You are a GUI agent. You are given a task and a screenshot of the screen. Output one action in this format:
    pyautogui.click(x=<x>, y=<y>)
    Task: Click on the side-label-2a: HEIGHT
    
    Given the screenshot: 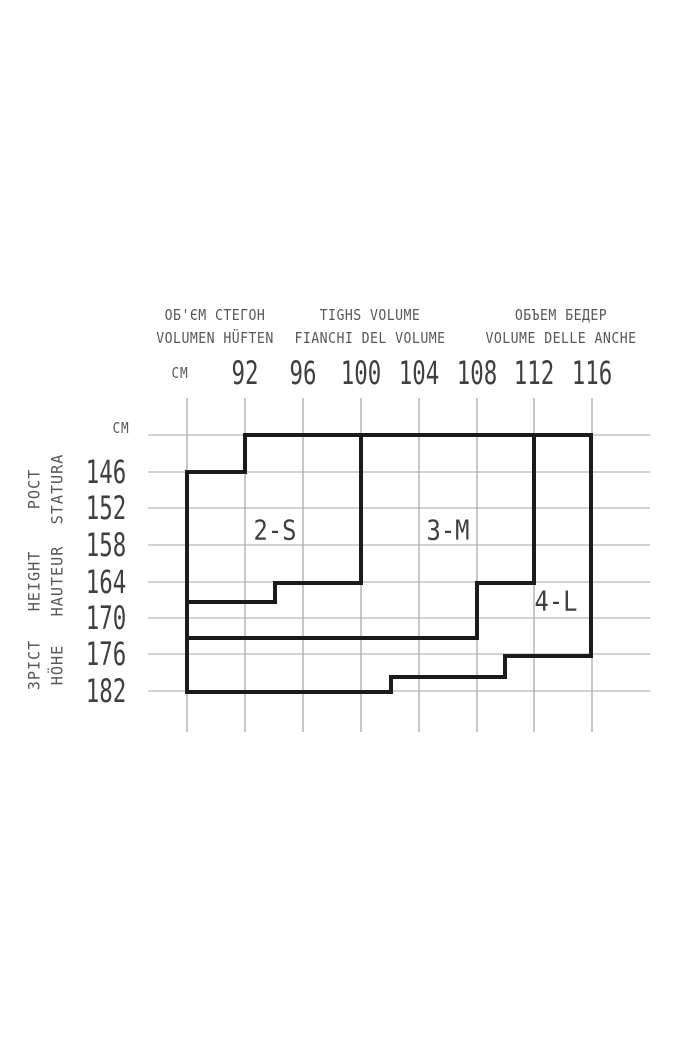 What is the action you would take?
    pyautogui.click(x=34, y=581)
    